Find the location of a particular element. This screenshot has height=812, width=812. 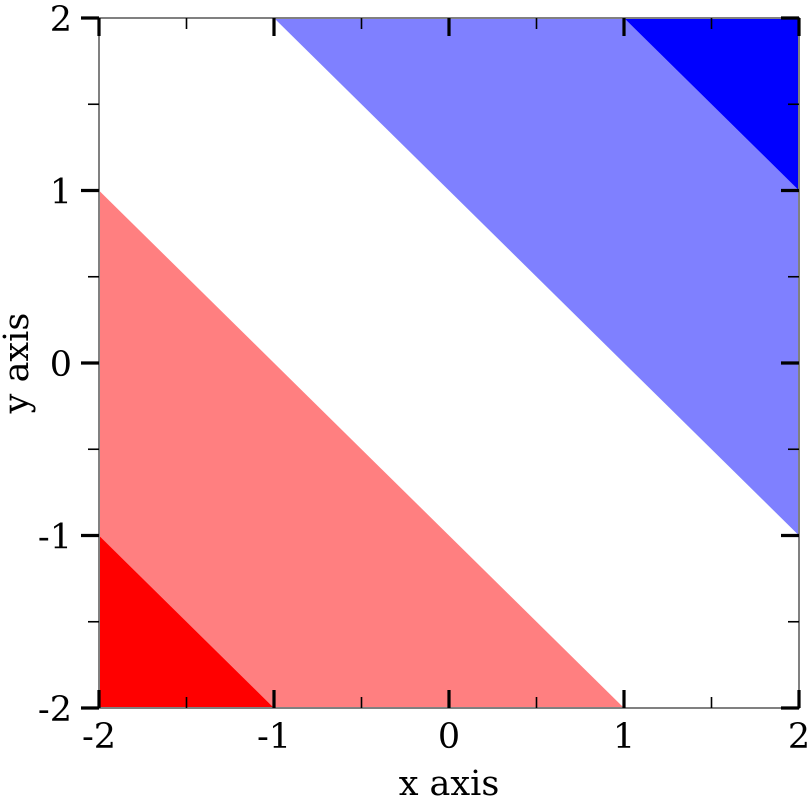

x-tick-label-2: 2 is located at coordinates (799, 737).